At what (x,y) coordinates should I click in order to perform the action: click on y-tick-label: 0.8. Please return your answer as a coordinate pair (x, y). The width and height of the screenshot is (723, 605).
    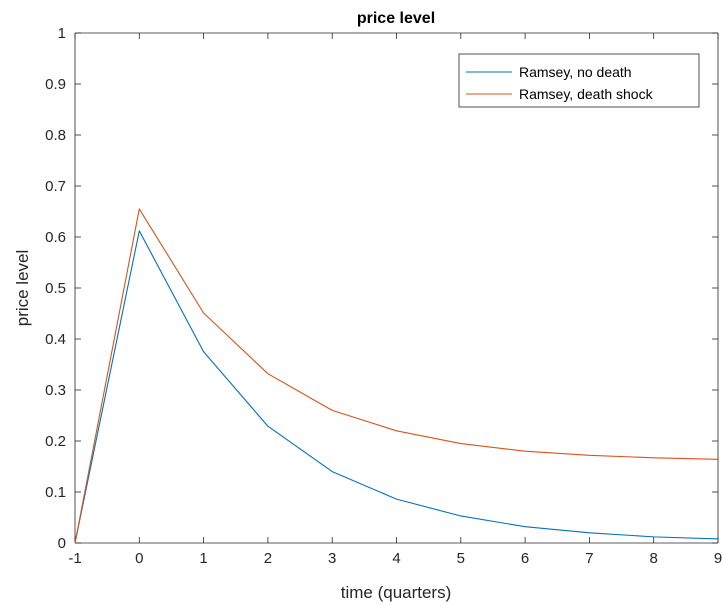
    Looking at the image, I should click on (55, 135).